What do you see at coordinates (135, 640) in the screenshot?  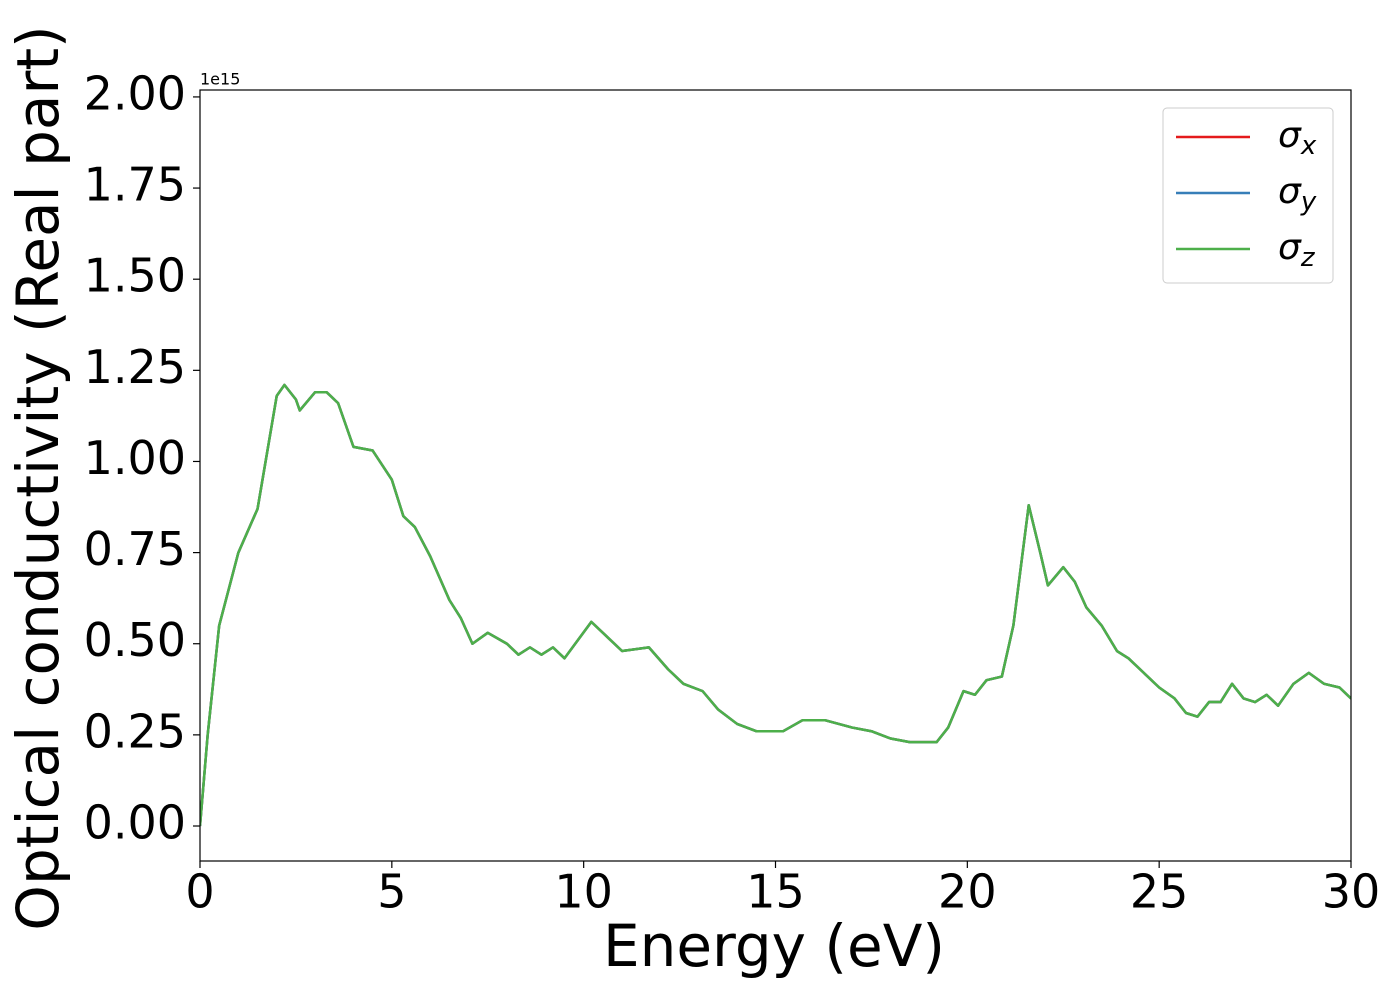 I see `y-tick-label: 0.50` at bounding box center [135, 640].